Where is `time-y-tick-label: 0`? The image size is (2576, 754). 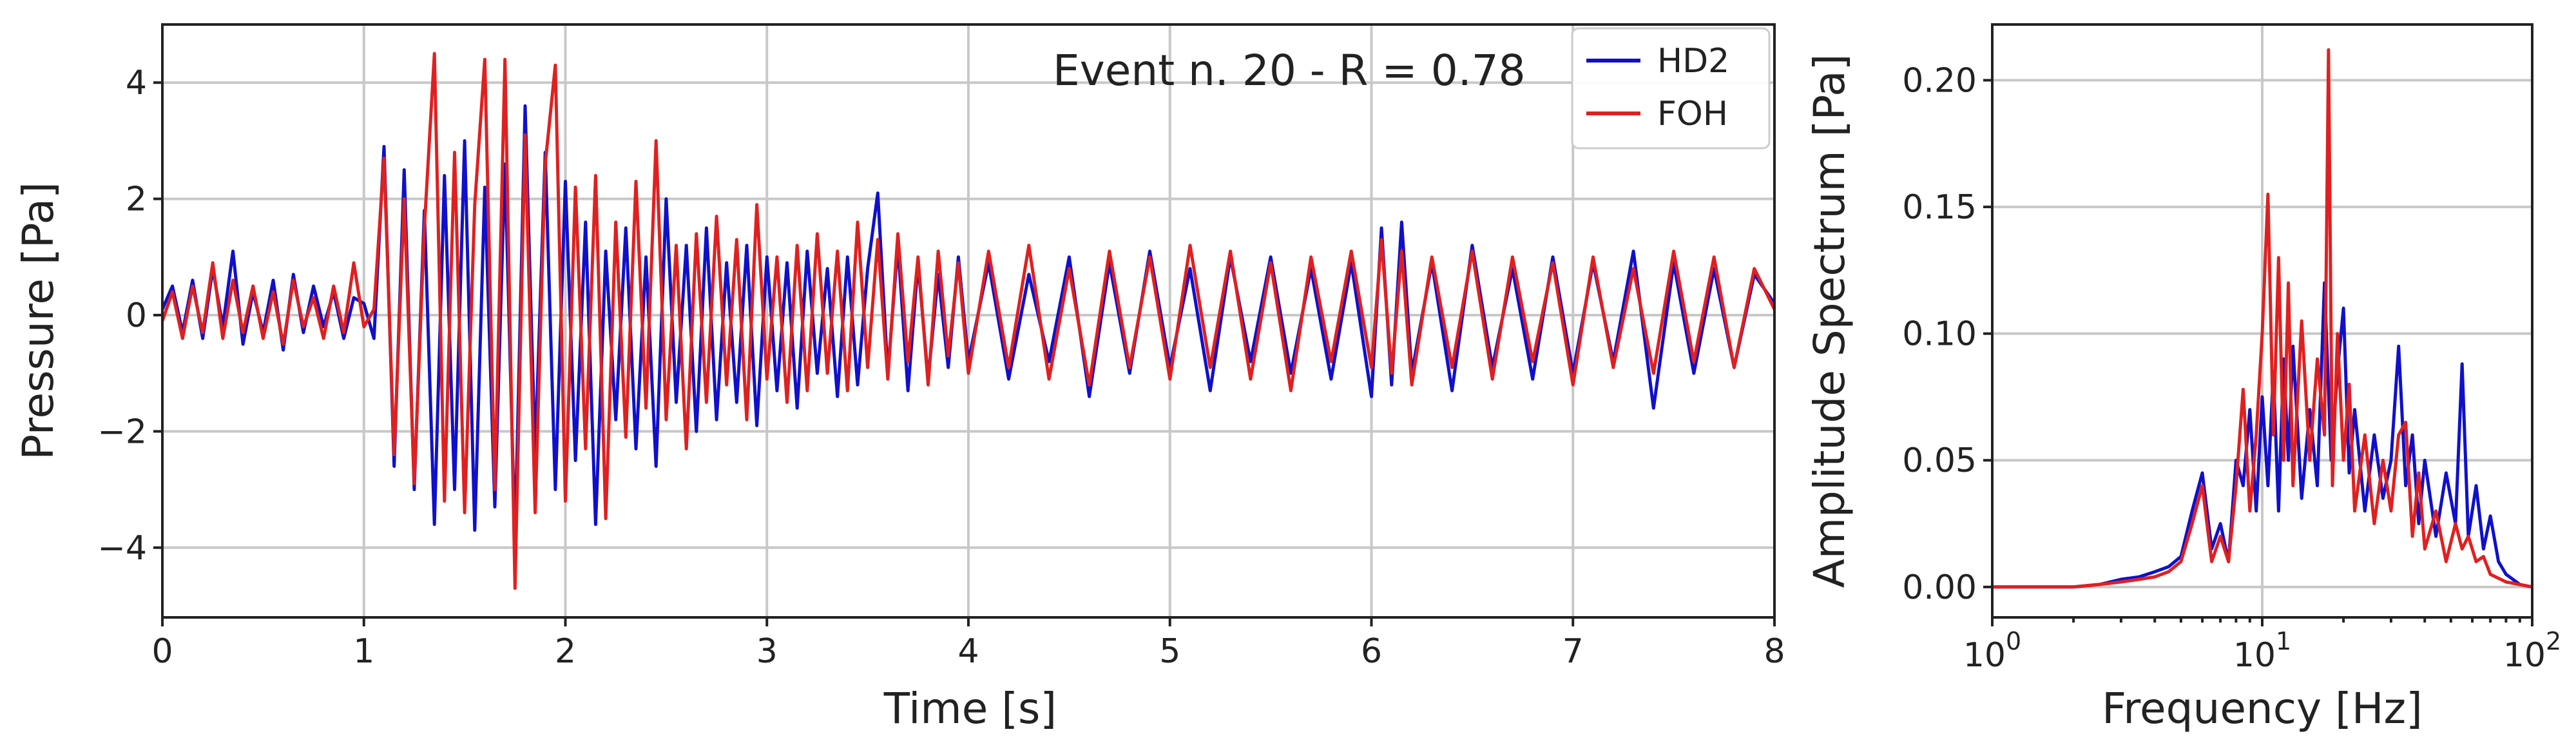
time-y-tick-label: 0 is located at coordinates (136, 316).